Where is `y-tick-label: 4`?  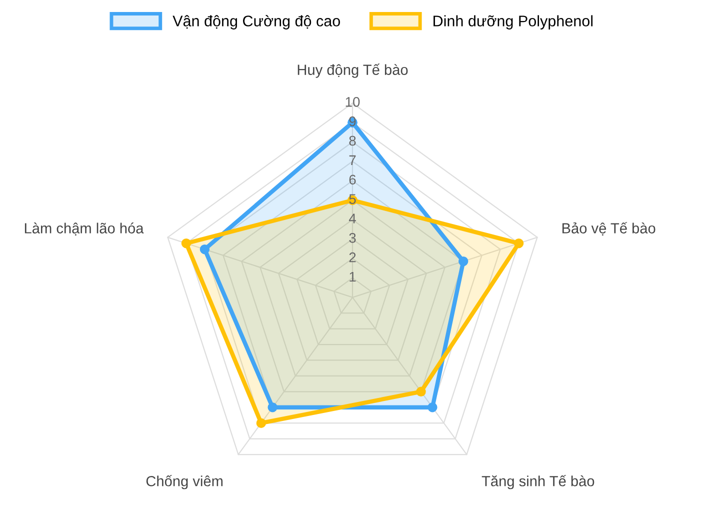 y-tick-label: 4 is located at coordinates (352, 219).